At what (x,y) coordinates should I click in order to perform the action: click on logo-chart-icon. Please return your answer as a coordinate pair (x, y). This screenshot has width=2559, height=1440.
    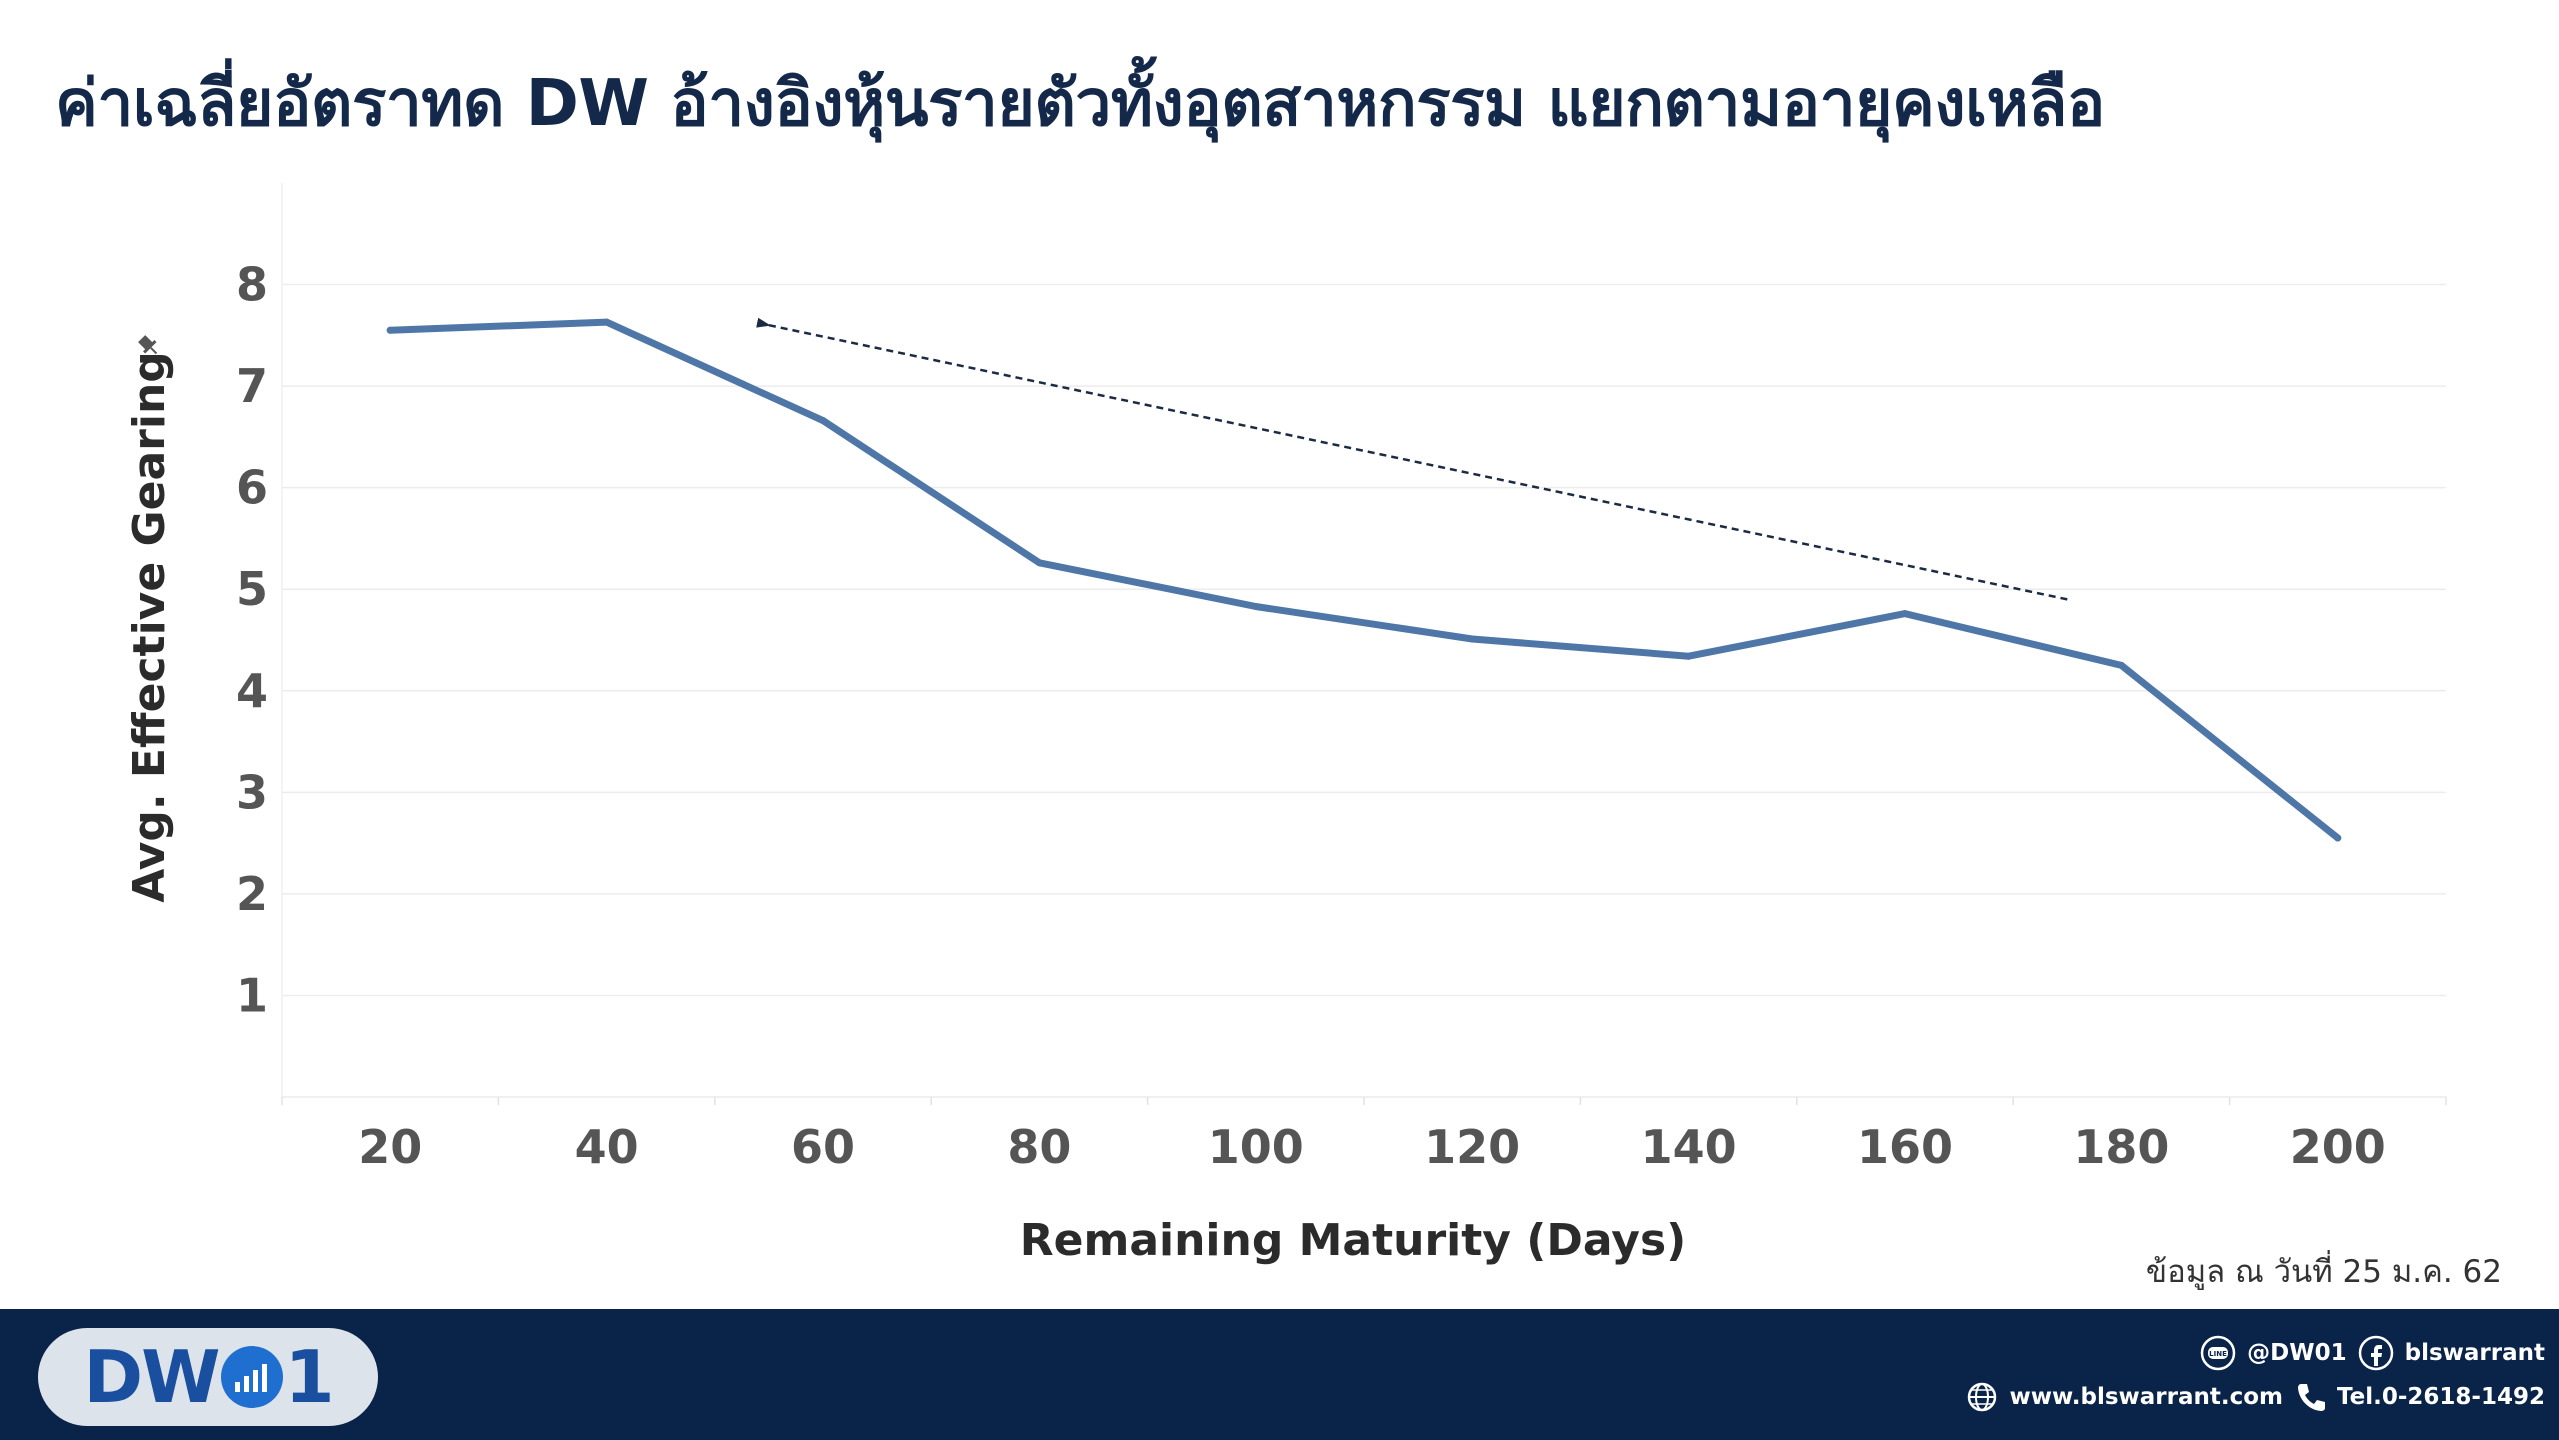
    Looking at the image, I should click on (251, 1377).